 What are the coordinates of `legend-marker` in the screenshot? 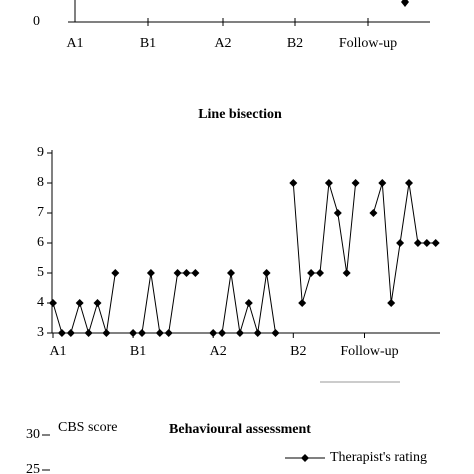 It's located at (305, 458).